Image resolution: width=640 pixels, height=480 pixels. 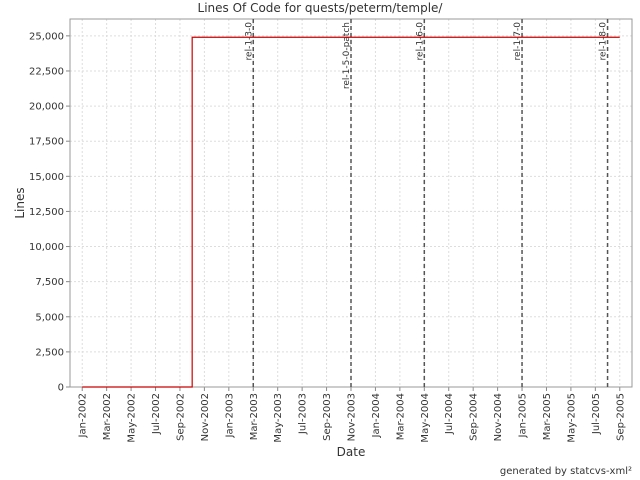 What do you see at coordinates (400, 416) in the screenshot?
I see `x-tick-label: Mar-2004` at bounding box center [400, 416].